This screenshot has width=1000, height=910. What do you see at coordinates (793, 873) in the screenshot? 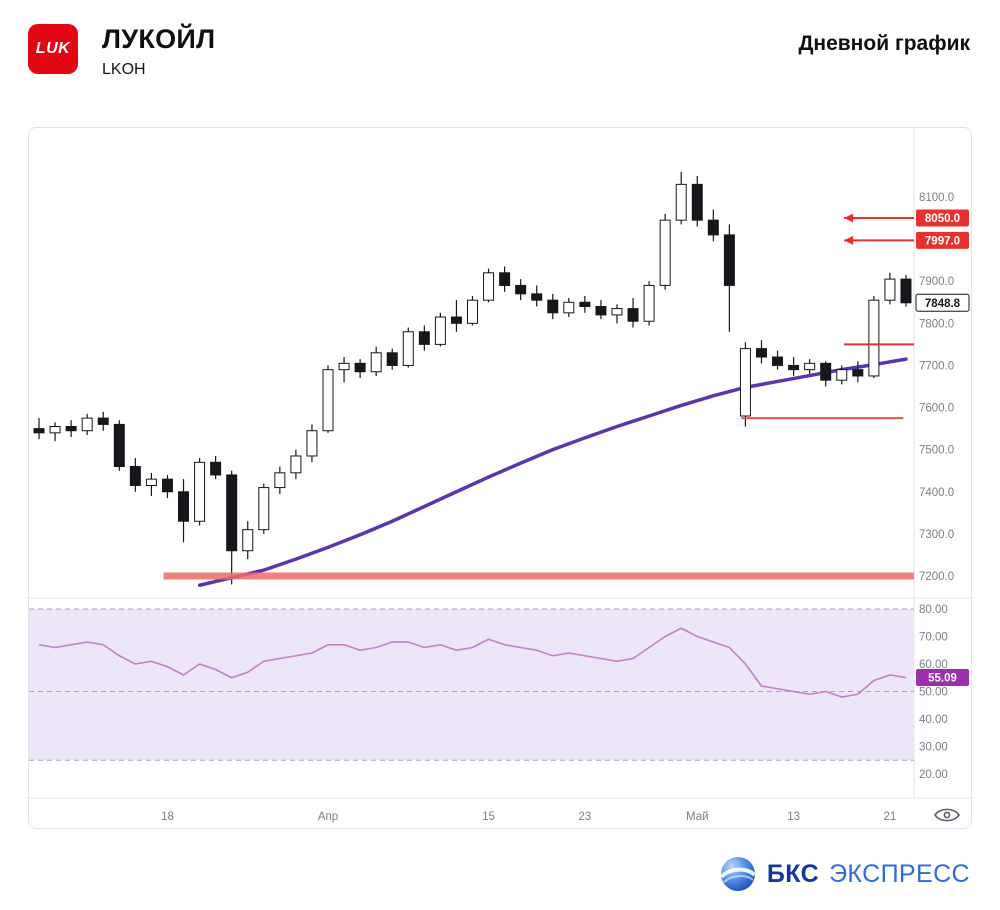
I see `brand-bks: БКС` at bounding box center [793, 873].